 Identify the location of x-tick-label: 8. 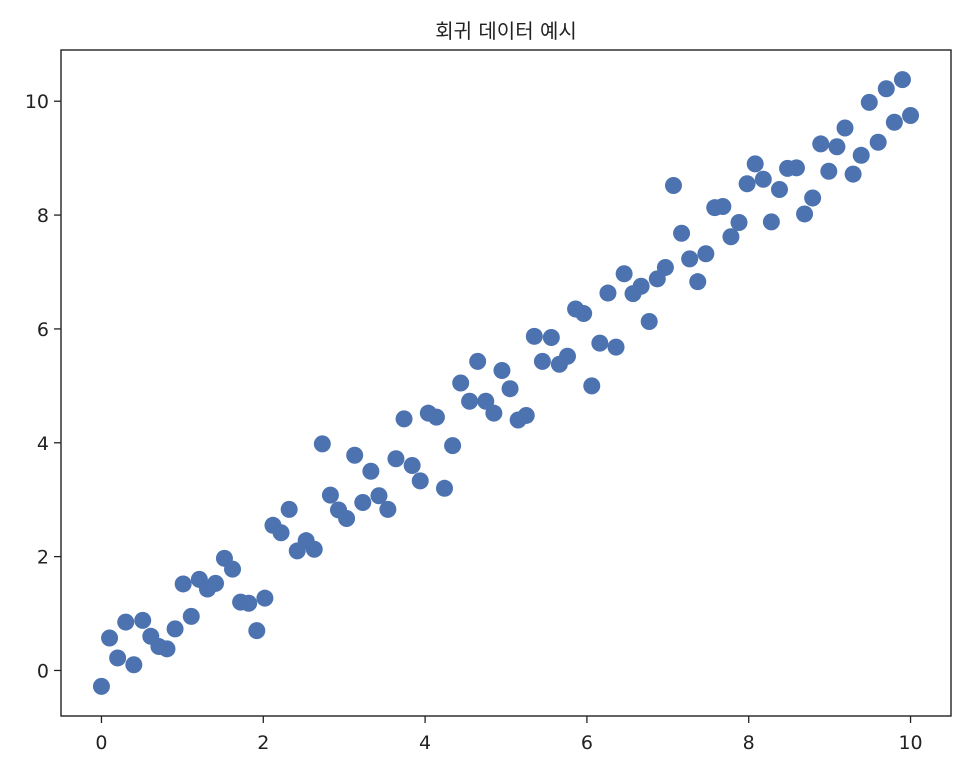
(749, 743).